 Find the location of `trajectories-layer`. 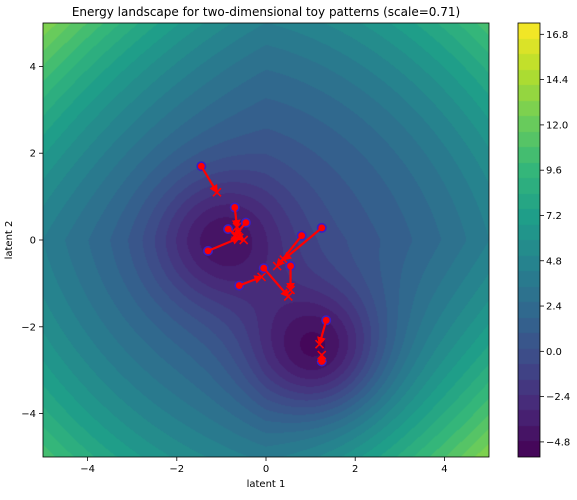

trajectories-layer is located at coordinates (264, 264).